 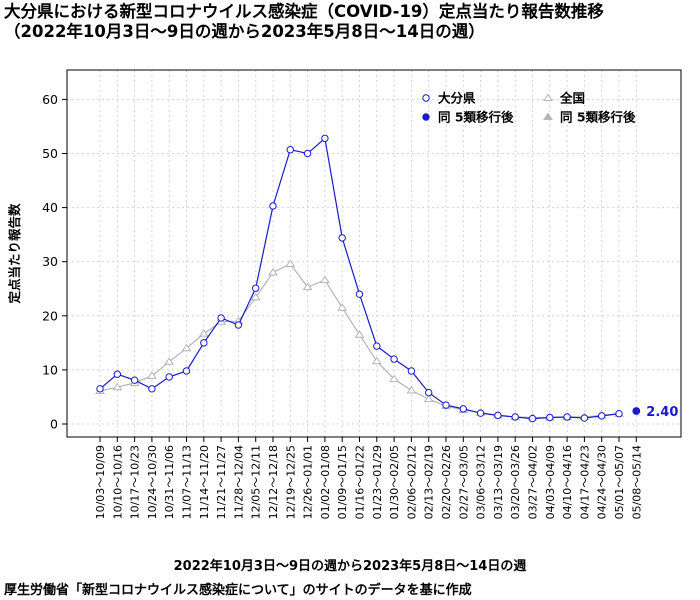 What do you see at coordinates (50, 99) in the screenshot?
I see `y-tick-label: 60` at bounding box center [50, 99].